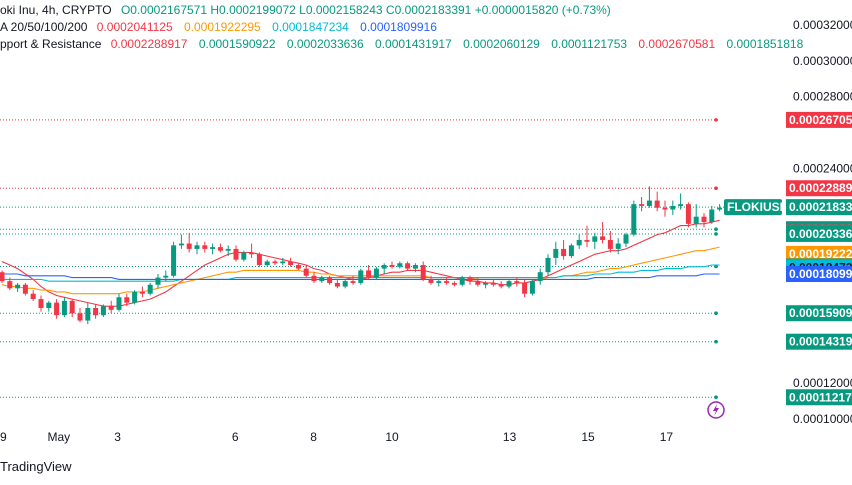  Describe the element at coordinates (819, 207) in the screenshot. I see `close-price-box` at that location.